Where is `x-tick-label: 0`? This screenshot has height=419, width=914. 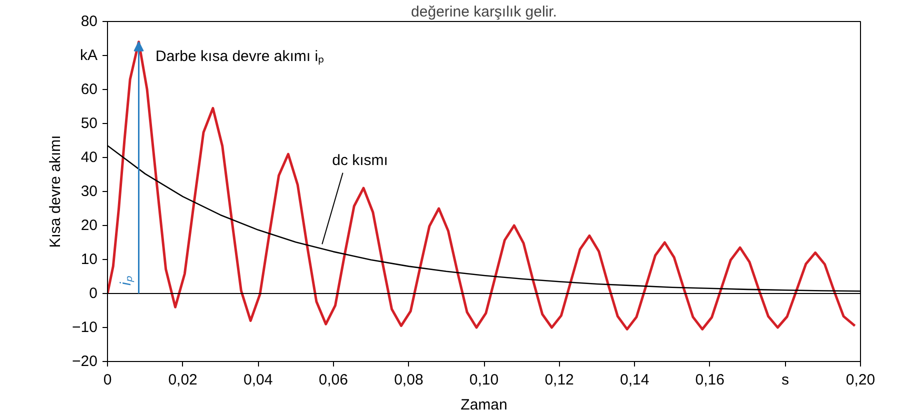
x-tick-label: 0 is located at coordinates (107, 380).